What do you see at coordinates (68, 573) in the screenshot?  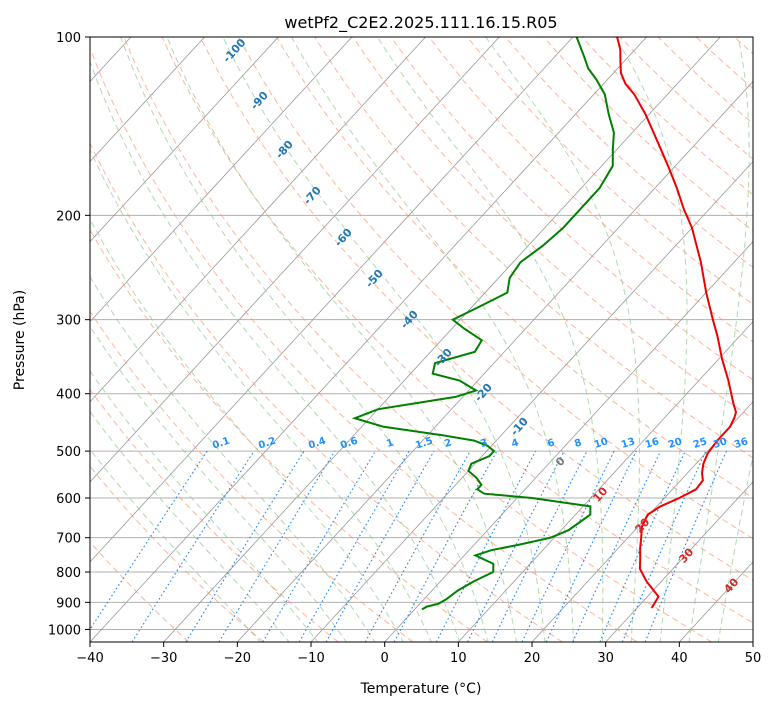 I see `y-tick-label: 800` at bounding box center [68, 573].